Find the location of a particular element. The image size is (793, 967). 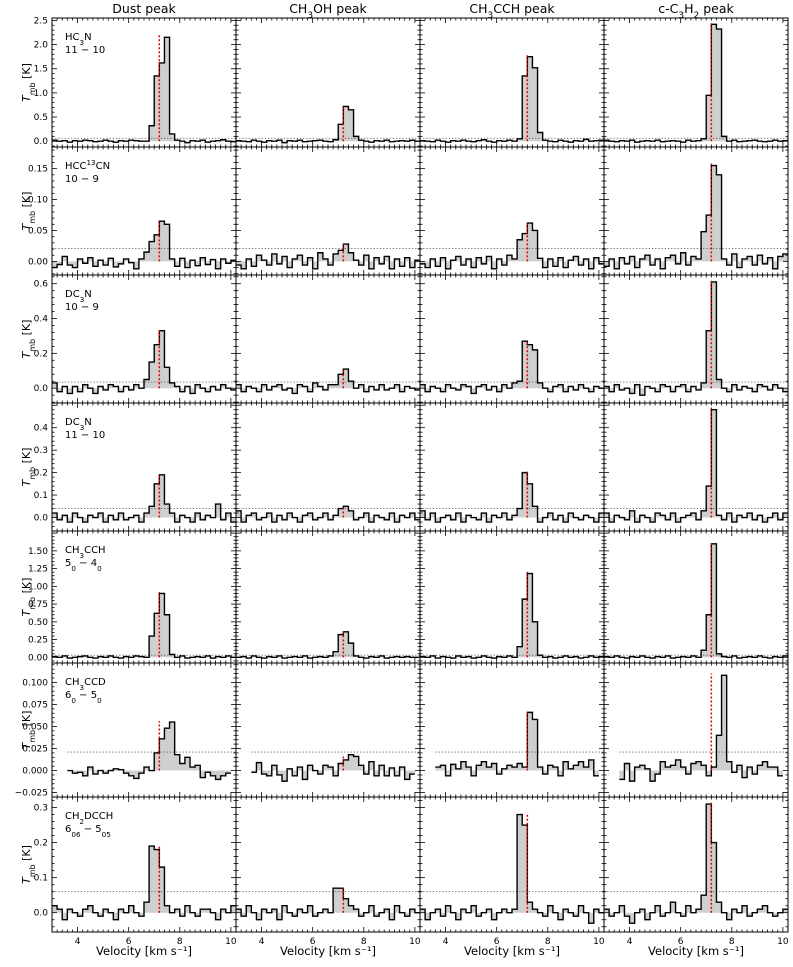

y-tick-label: 0.050 is located at coordinates (35, 727).